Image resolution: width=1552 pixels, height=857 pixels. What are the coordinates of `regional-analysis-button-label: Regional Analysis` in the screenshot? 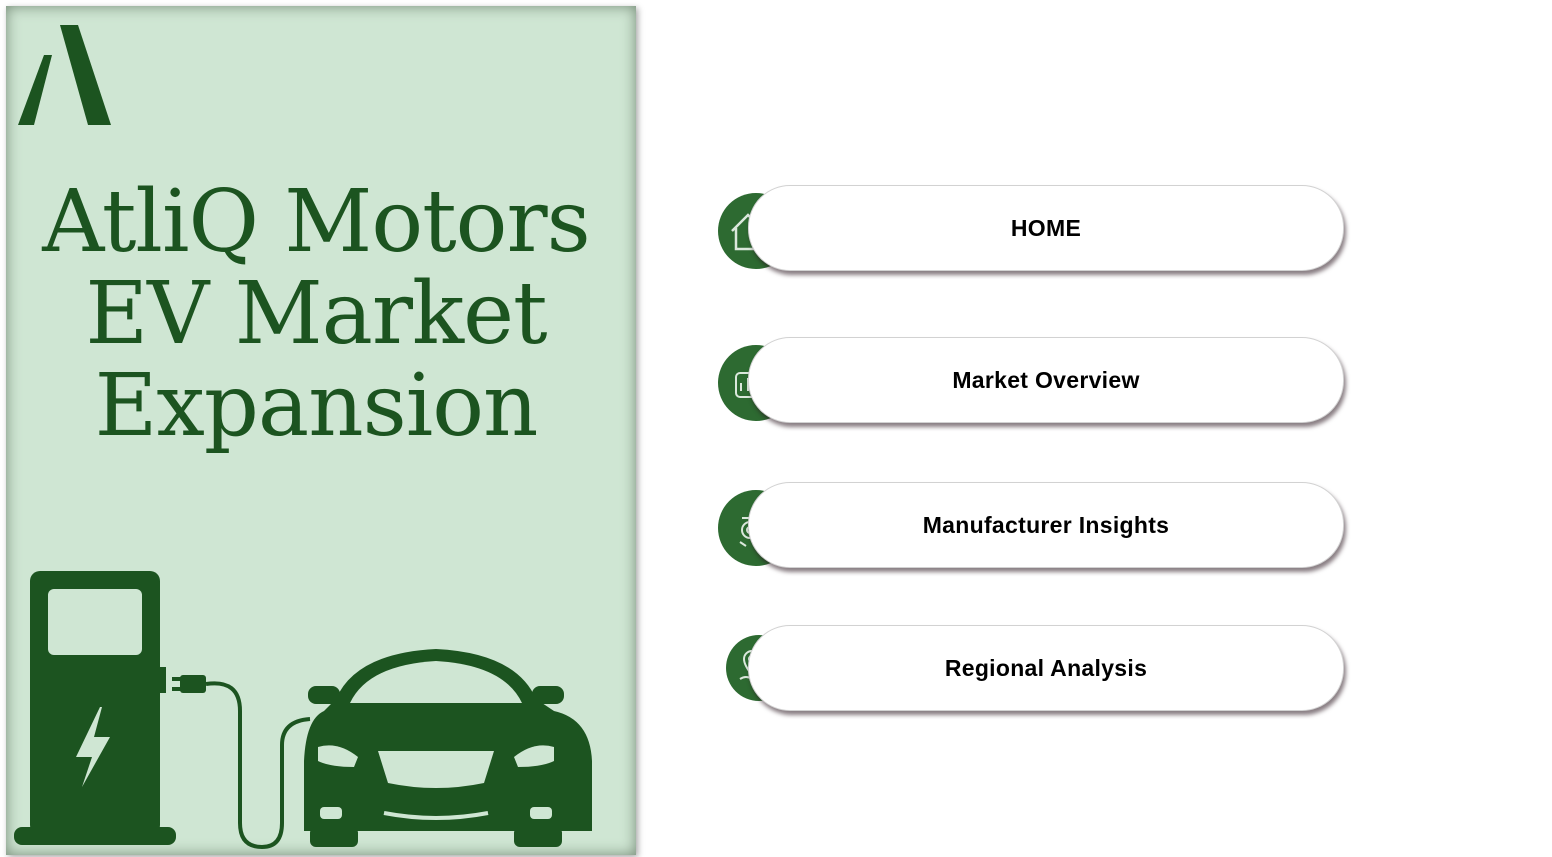 It's located at (1046, 667).